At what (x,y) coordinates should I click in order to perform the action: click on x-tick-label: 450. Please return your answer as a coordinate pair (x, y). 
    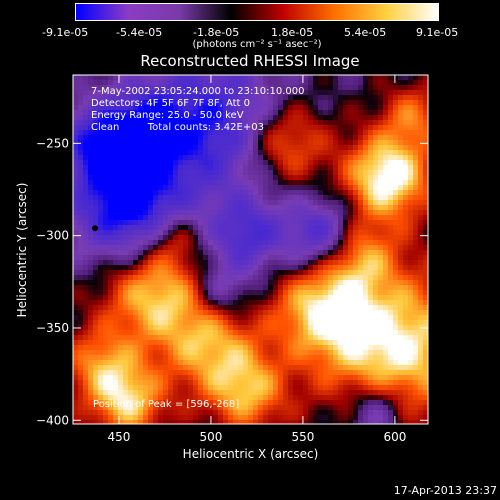
    Looking at the image, I should click on (119, 437).